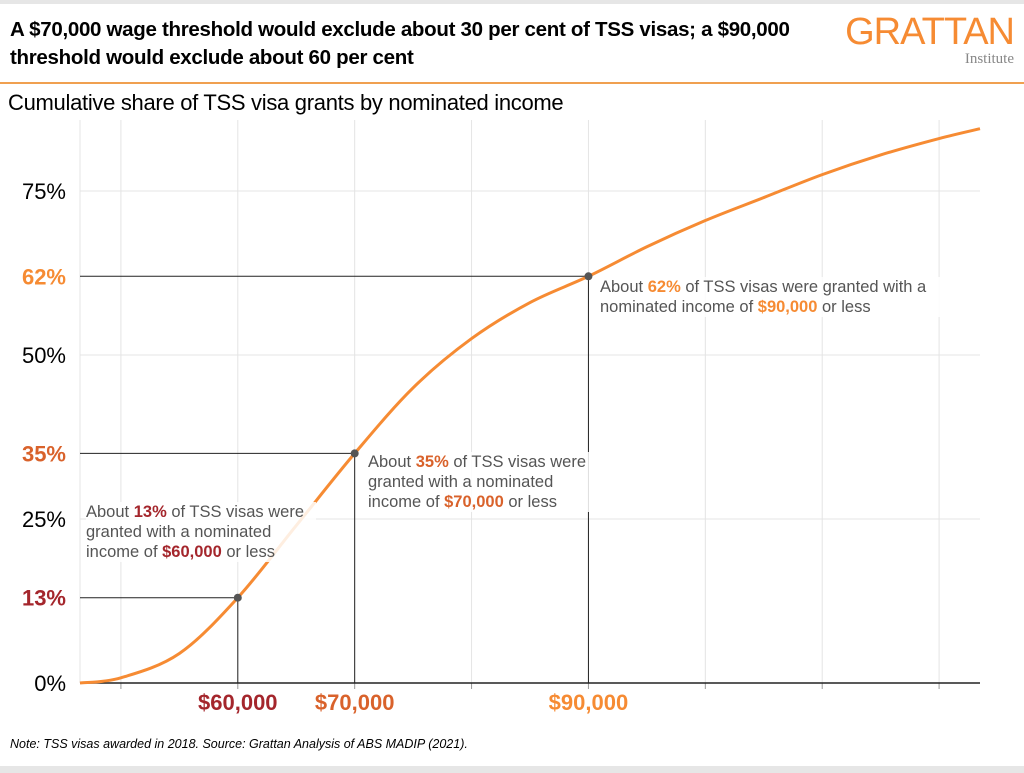 Image resolution: width=1024 pixels, height=773 pixels. I want to click on logo-wordmark: GRATTAN, so click(930, 32).